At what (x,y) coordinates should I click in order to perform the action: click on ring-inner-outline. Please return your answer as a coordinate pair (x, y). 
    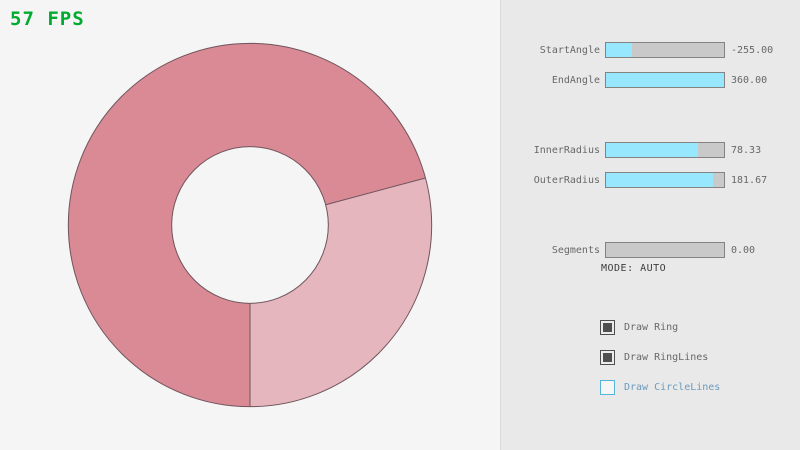
    Looking at the image, I should click on (250, 225).